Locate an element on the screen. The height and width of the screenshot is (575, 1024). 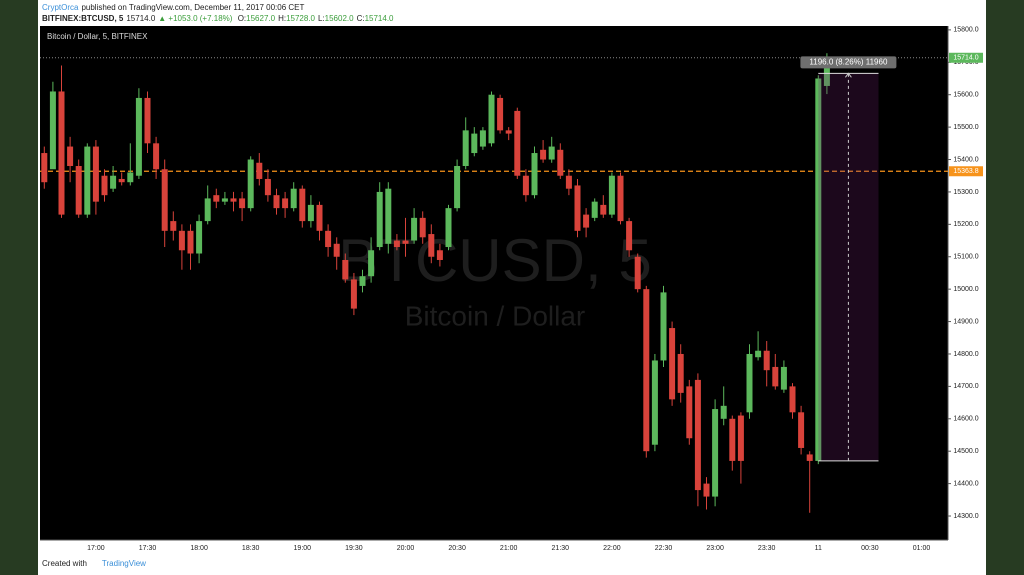
hline-label: 15363.8 is located at coordinates (965, 171).